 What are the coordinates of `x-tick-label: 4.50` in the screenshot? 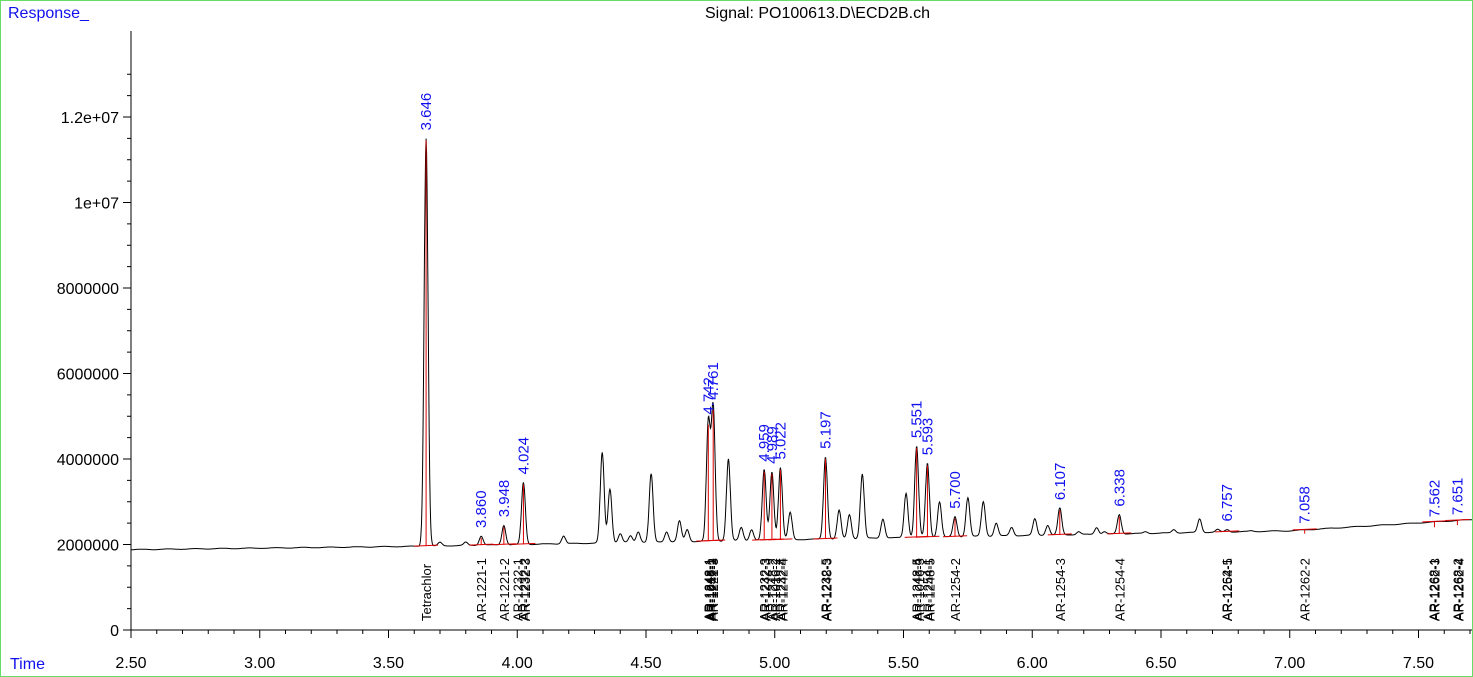 It's located at (645, 663).